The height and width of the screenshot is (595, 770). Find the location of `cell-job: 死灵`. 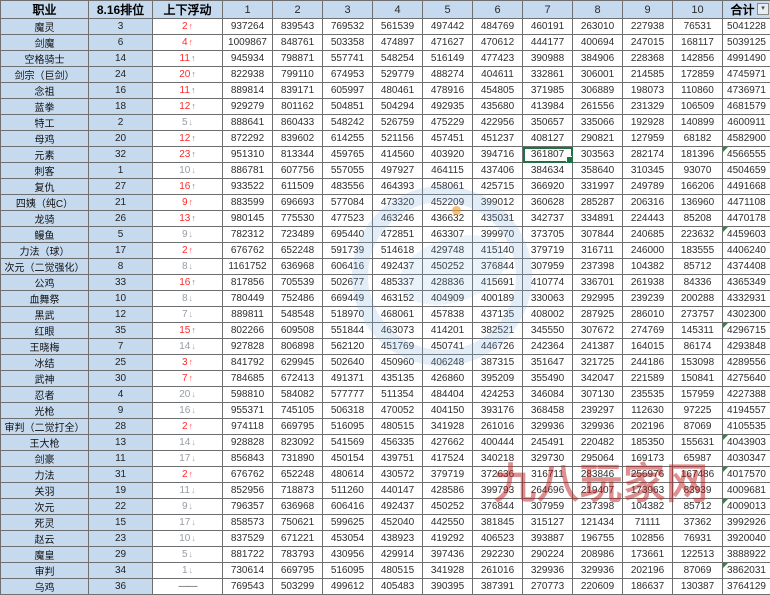

cell-job: 死灵 is located at coordinates (45, 523).